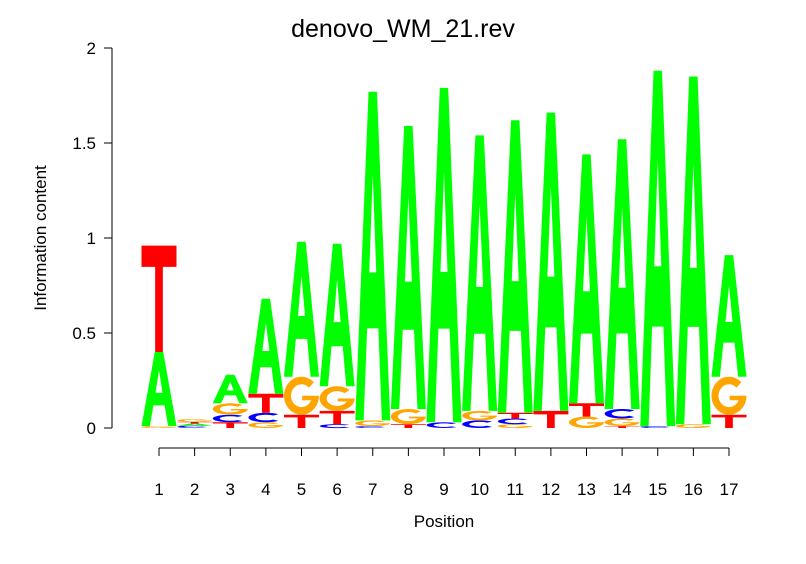 The width and height of the screenshot is (806, 564). What do you see at coordinates (443, 489) in the screenshot?
I see `x-tick-label: 9` at bounding box center [443, 489].